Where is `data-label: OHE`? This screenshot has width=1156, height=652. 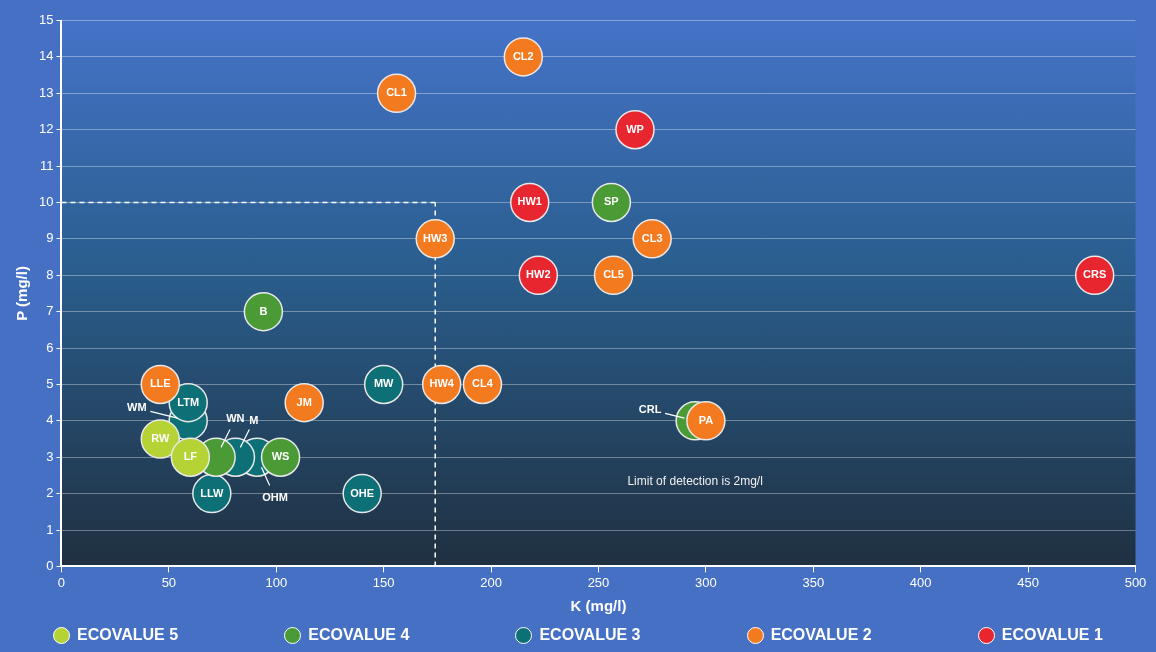 data-label: OHE is located at coordinates (362, 492).